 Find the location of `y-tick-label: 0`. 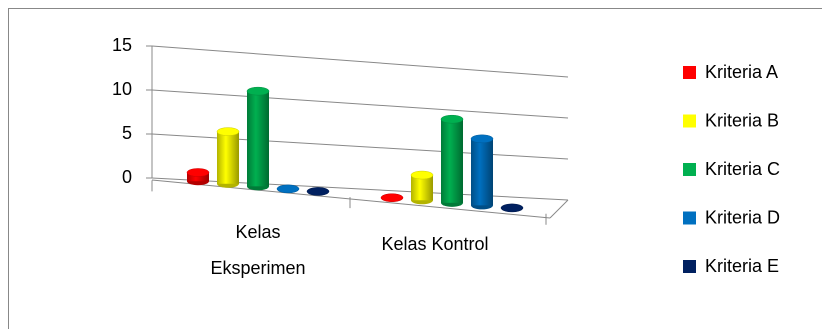

y-tick-label: 0 is located at coordinates (127, 177).